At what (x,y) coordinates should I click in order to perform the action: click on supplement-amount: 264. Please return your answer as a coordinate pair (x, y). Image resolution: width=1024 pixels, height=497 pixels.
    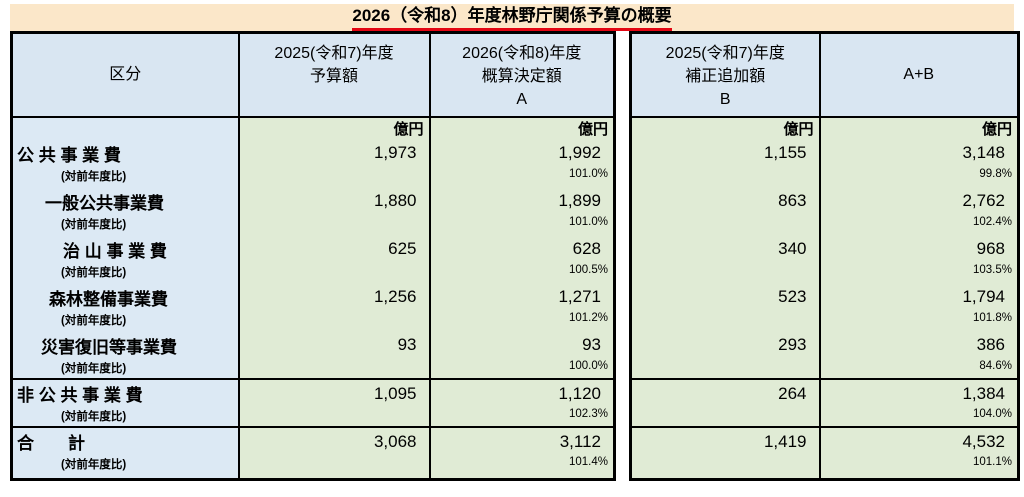
    Looking at the image, I should click on (725, 392).